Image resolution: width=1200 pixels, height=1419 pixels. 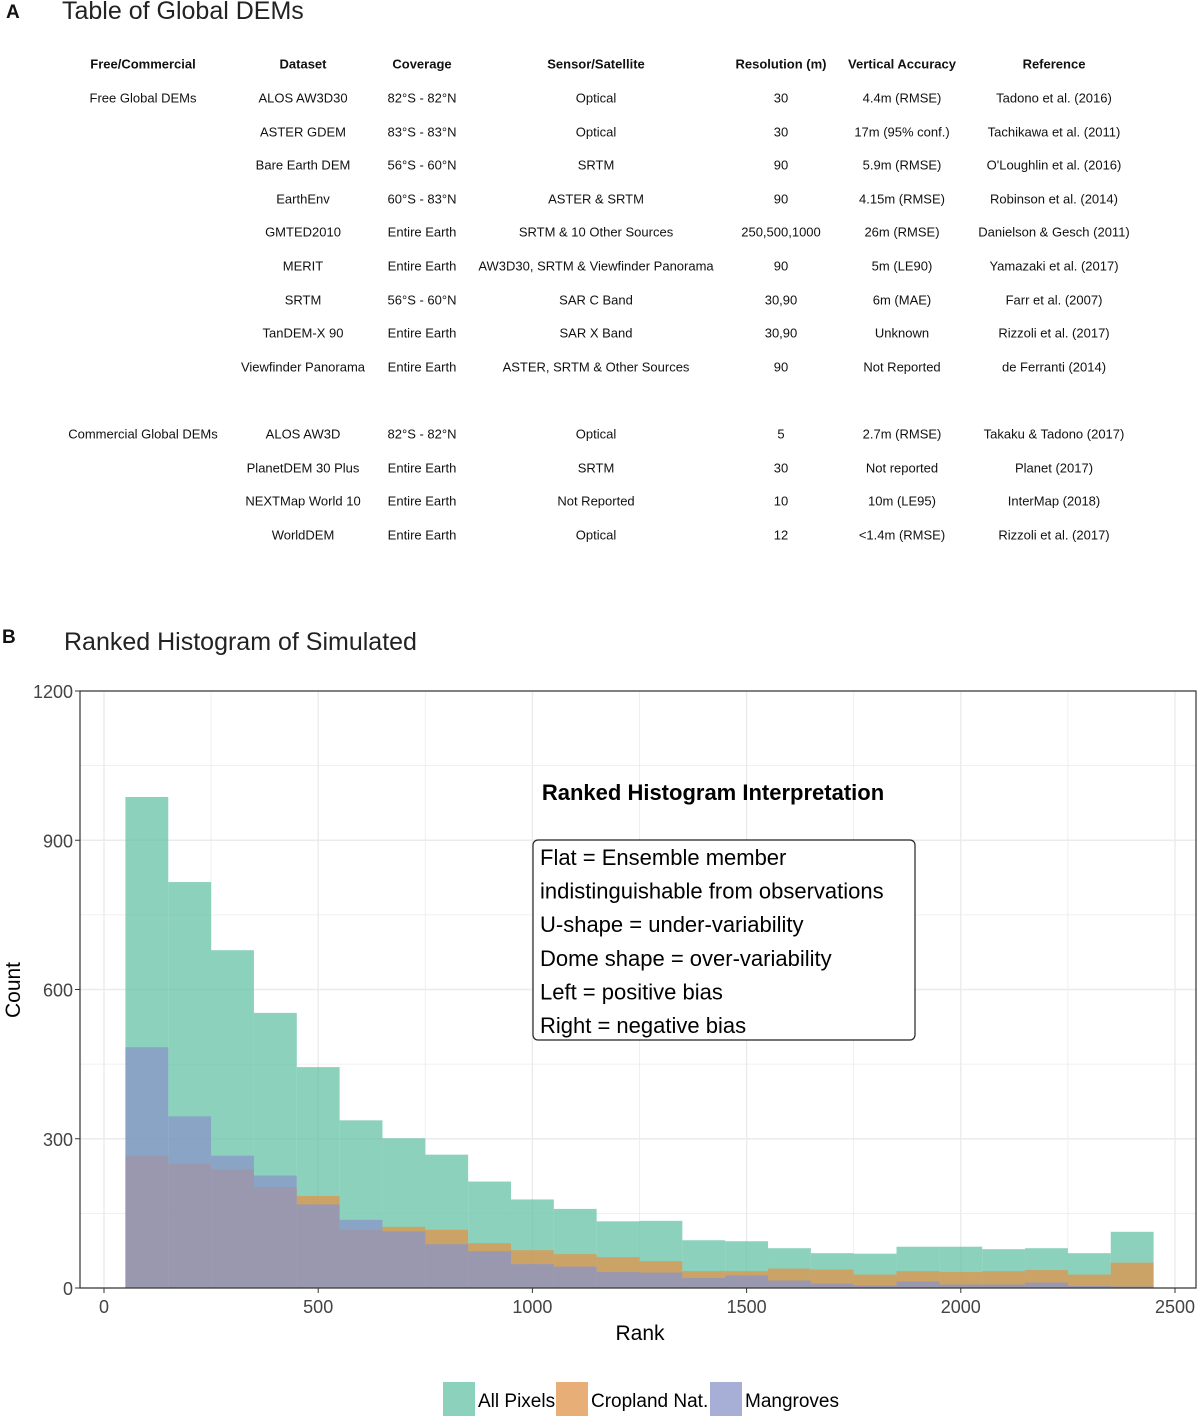 I want to click on cell-dataset: ASTER GDEM, so click(x=303, y=132).